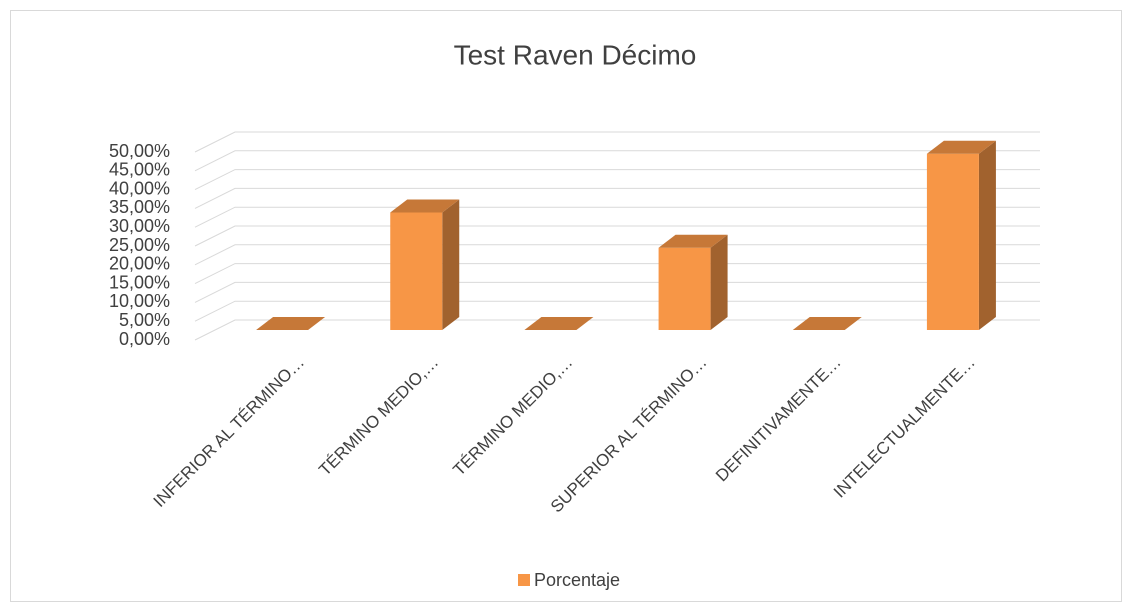  Describe the element at coordinates (139, 170) in the screenshot. I see `y-tick-label: 45,00%` at that location.